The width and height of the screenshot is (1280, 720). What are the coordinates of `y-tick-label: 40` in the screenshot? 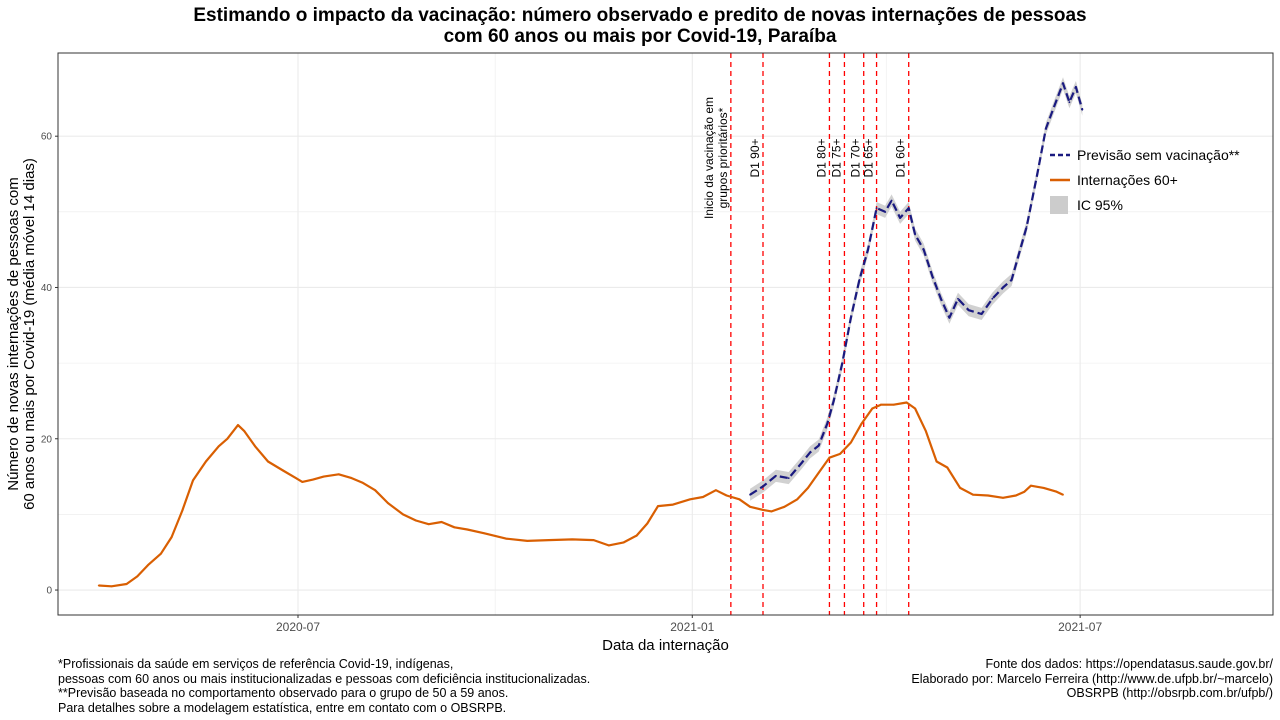 It's located at (47, 288).